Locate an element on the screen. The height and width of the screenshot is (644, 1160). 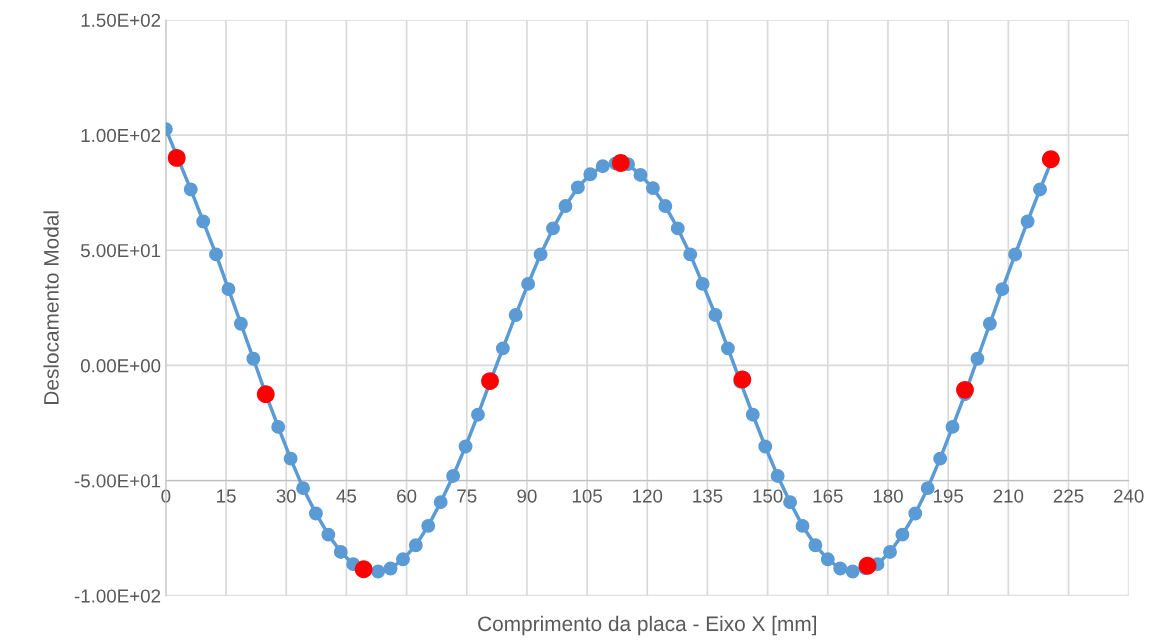
x-tick-label: 0 is located at coordinates (166, 496).